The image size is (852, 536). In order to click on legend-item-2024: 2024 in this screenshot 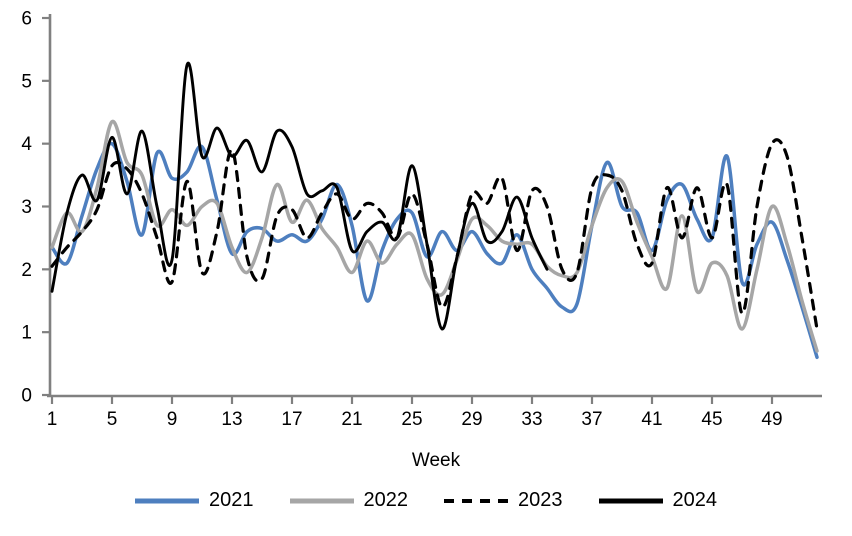, I will do `click(658, 500)`.